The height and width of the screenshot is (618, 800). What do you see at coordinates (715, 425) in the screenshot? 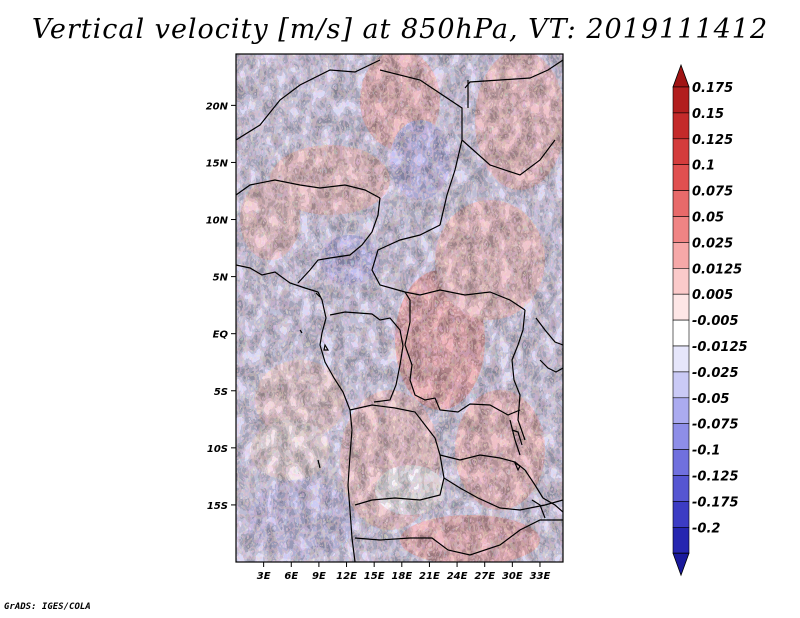
I see `colorbar-label: -0.075` at bounding box center [715, 425].